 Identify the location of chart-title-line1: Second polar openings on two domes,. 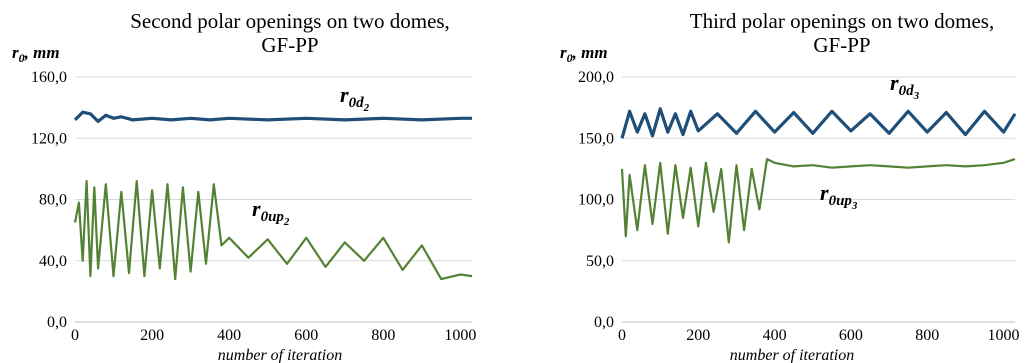
(290, 21).